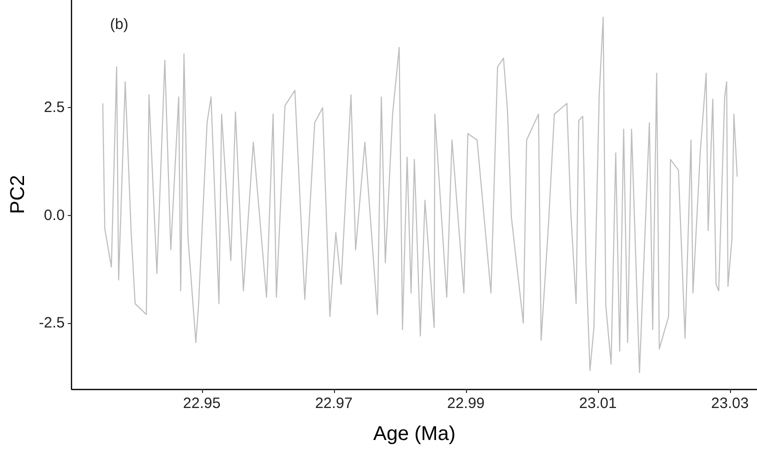  I want to click on x-axis-title: Age (Ma), so click(414, 434).